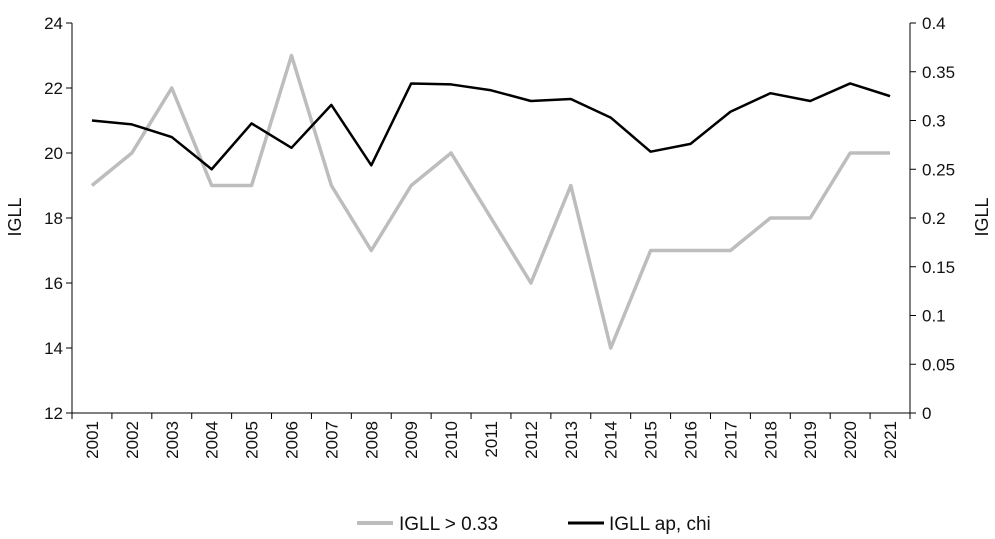  I want to click on right-axis-title: IGLL, so click(982, 216).